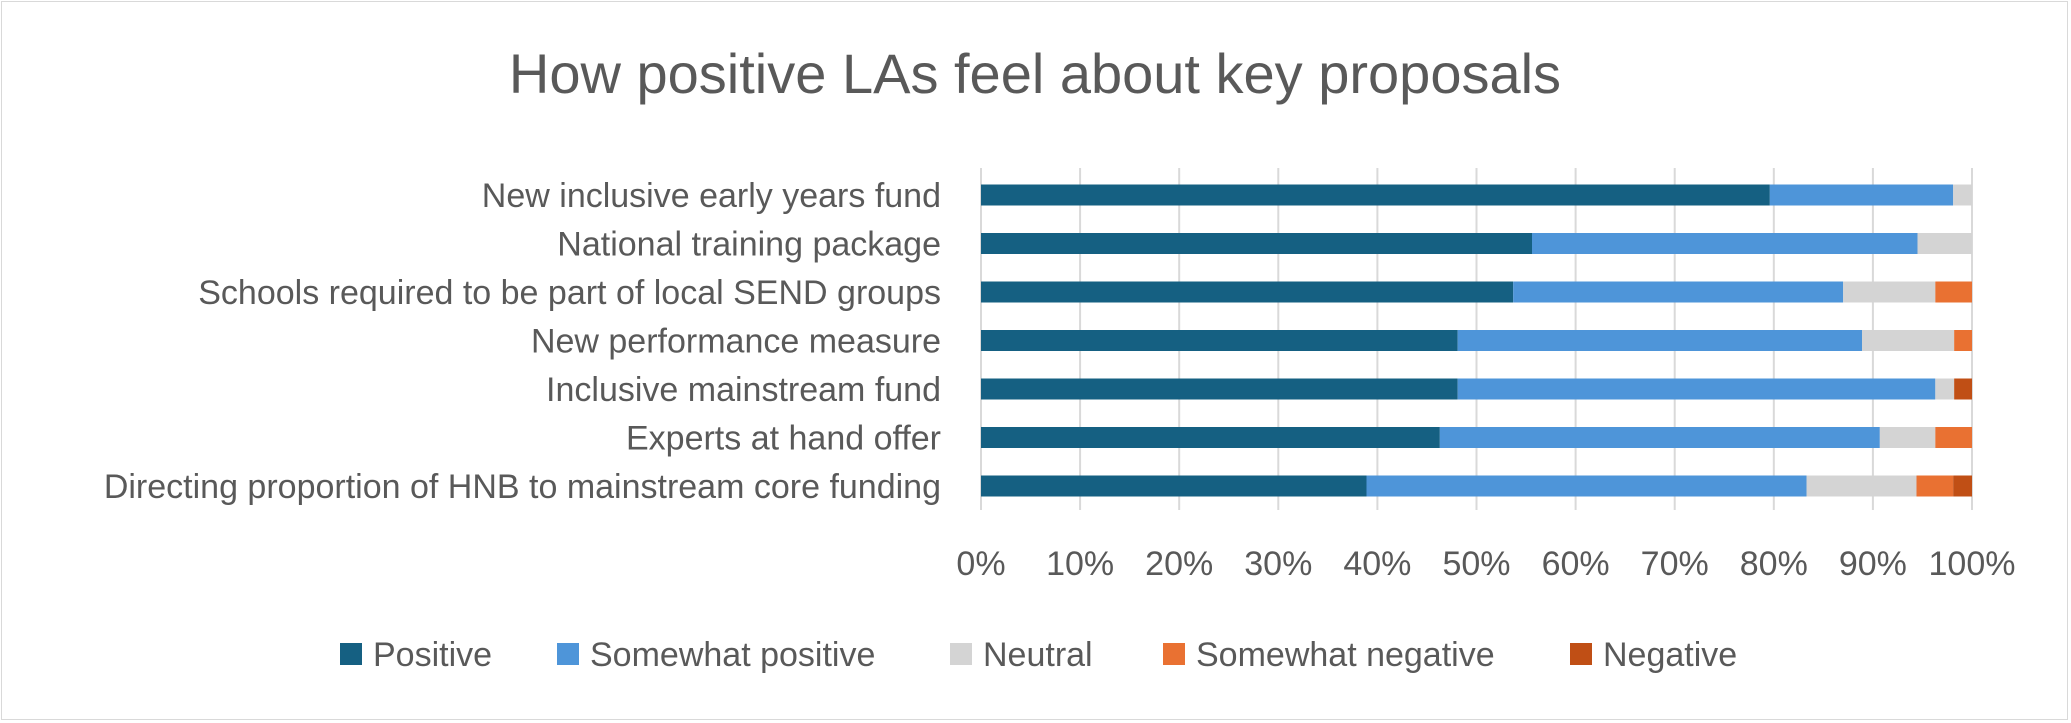 The height and width of the screenshot is (723, 2071). I want to click on category-label: Experts at hand offer, so click(783, 439).